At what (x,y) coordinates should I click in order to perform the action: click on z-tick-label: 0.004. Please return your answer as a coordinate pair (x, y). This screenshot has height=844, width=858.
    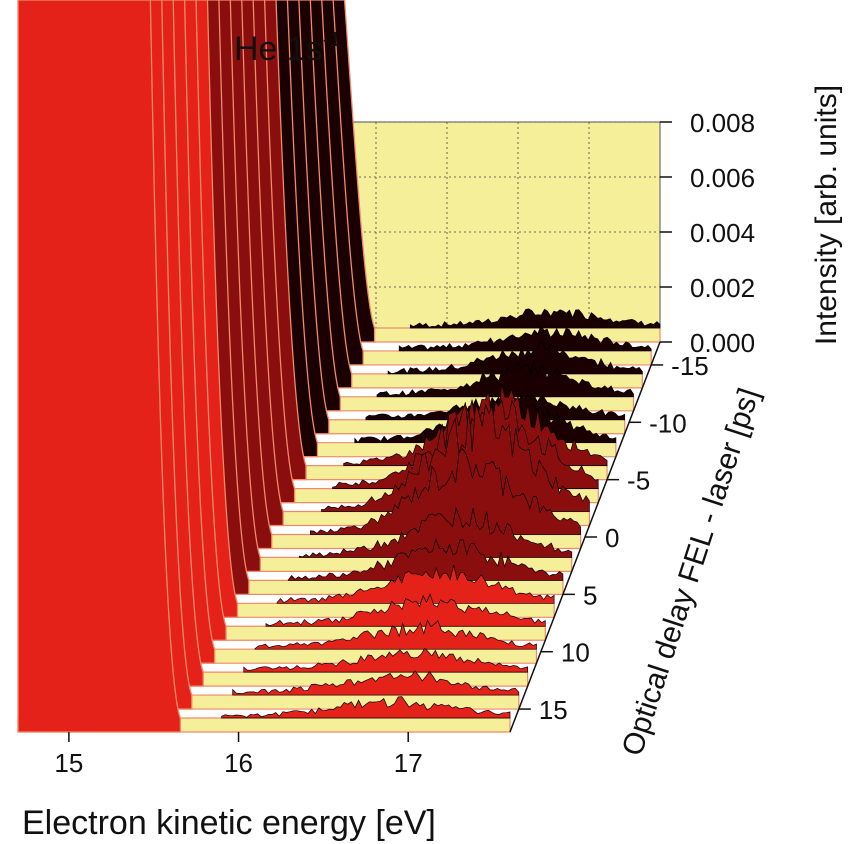
    Looking at the image, I should click on (722, 233).